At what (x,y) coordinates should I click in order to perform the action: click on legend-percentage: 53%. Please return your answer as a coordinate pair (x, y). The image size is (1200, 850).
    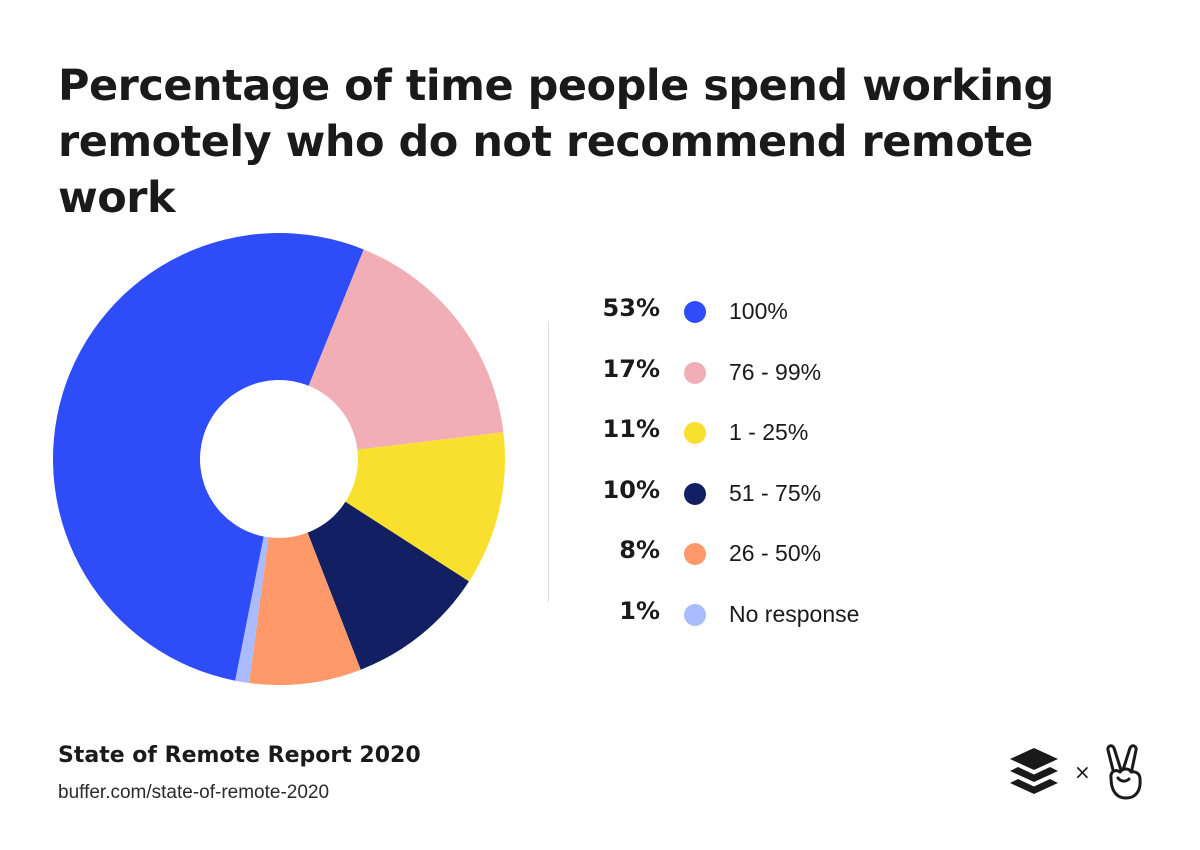
    Looking at the image, I should click on (631, 308).